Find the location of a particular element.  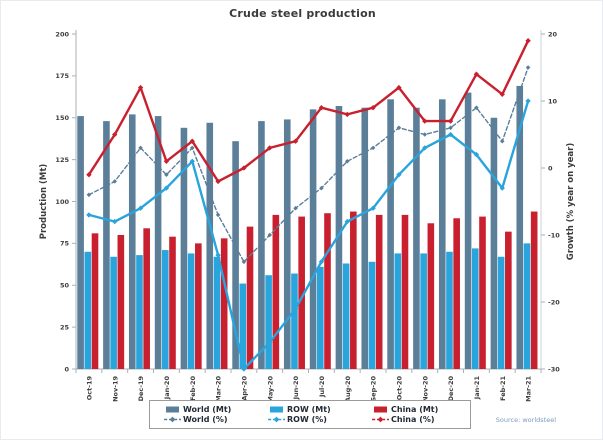

legend-item-china-pct: China (%) is located at coordinates (424, 419).